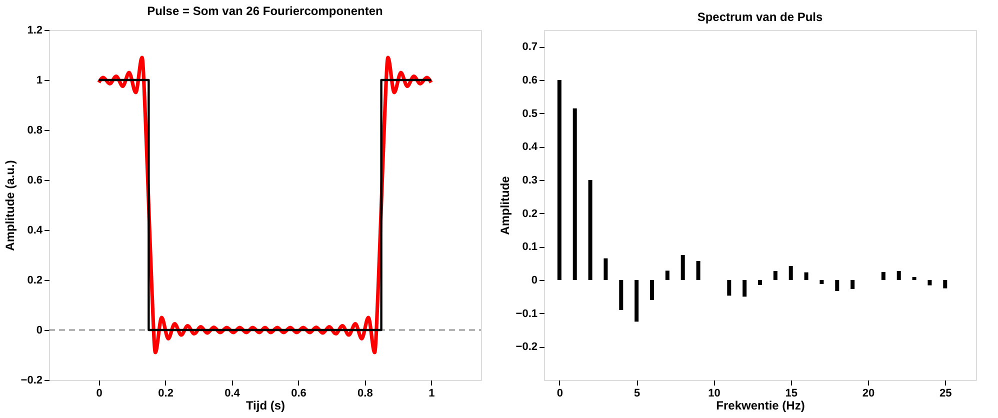 The height and width of the screenshot is (418, 998). What do you see at coordinates (714, 394) in the screenshot?
I see `x-tick-label: 10` at bounding box center [714, 394].